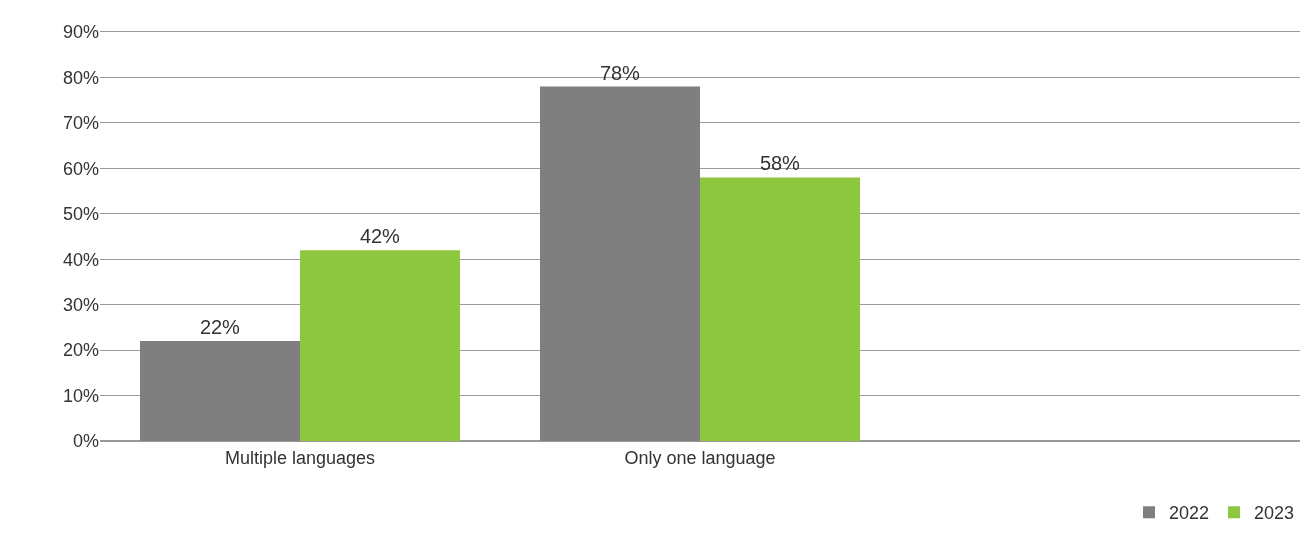 The height and width of the screenshot is (537, 1306). Describe the element at coordinates (300, 457) in the screenshot. I see `x-tick-label: Multiple languages` at that location.